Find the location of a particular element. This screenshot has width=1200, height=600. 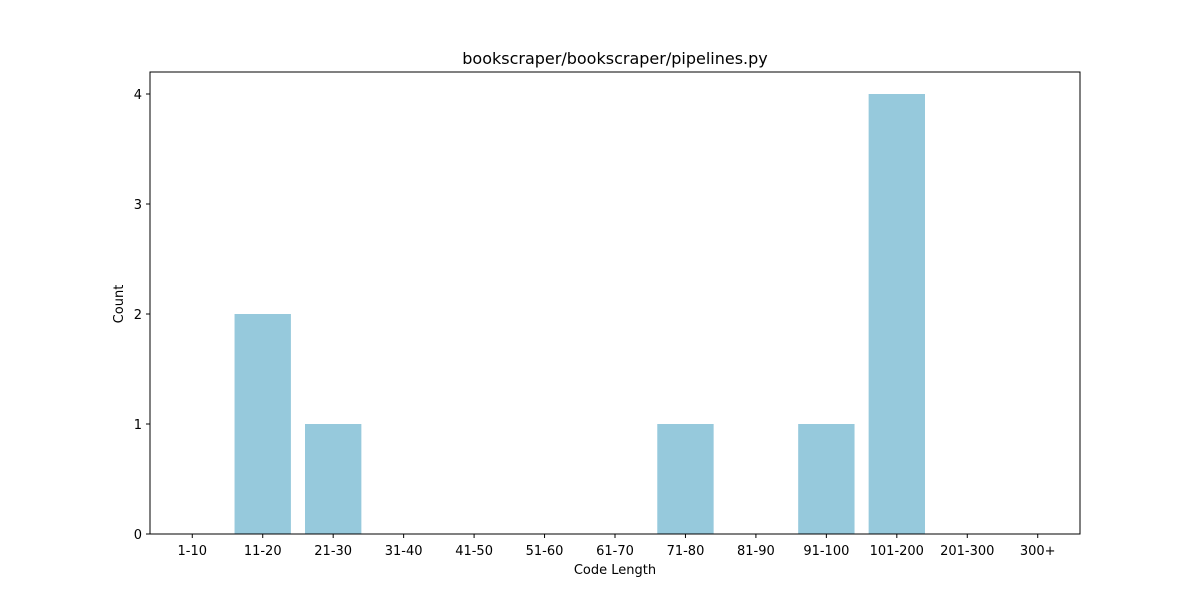

x-tick-label: 91-100 is located at coordinates (826, 551).